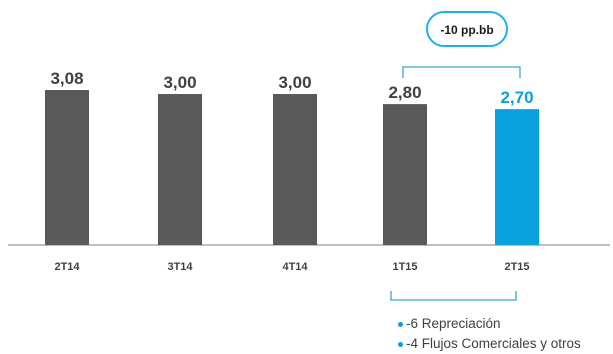  I want to click on callout-label: -10 pp.bb, so click(466, 30).